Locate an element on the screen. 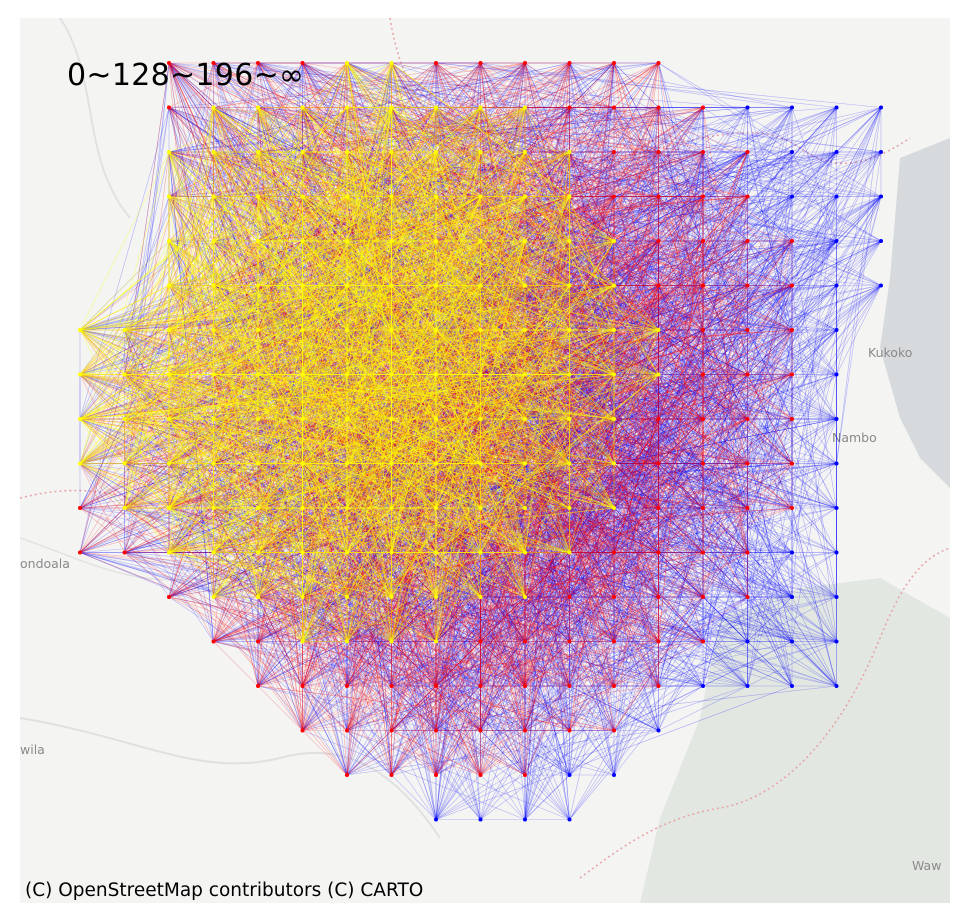  admin-boundary is located at coordinates (764, 713).